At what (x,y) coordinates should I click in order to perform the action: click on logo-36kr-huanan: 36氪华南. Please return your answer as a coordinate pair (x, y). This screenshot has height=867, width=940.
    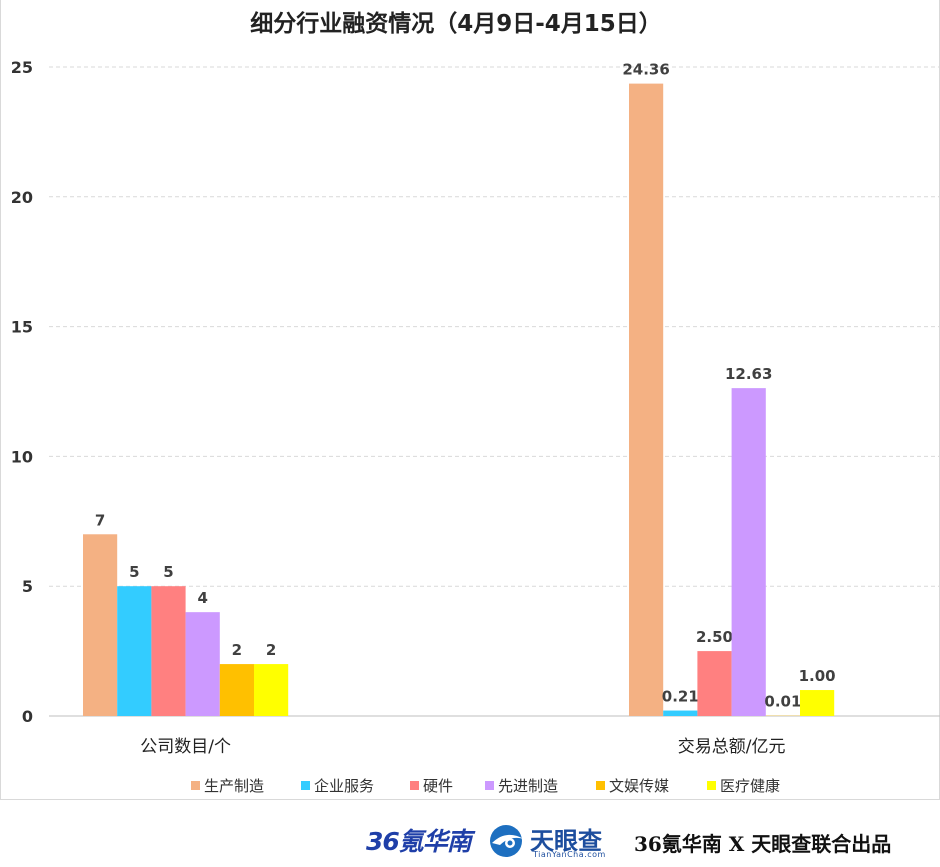
    Looking at the image, I should click on (419, 841).